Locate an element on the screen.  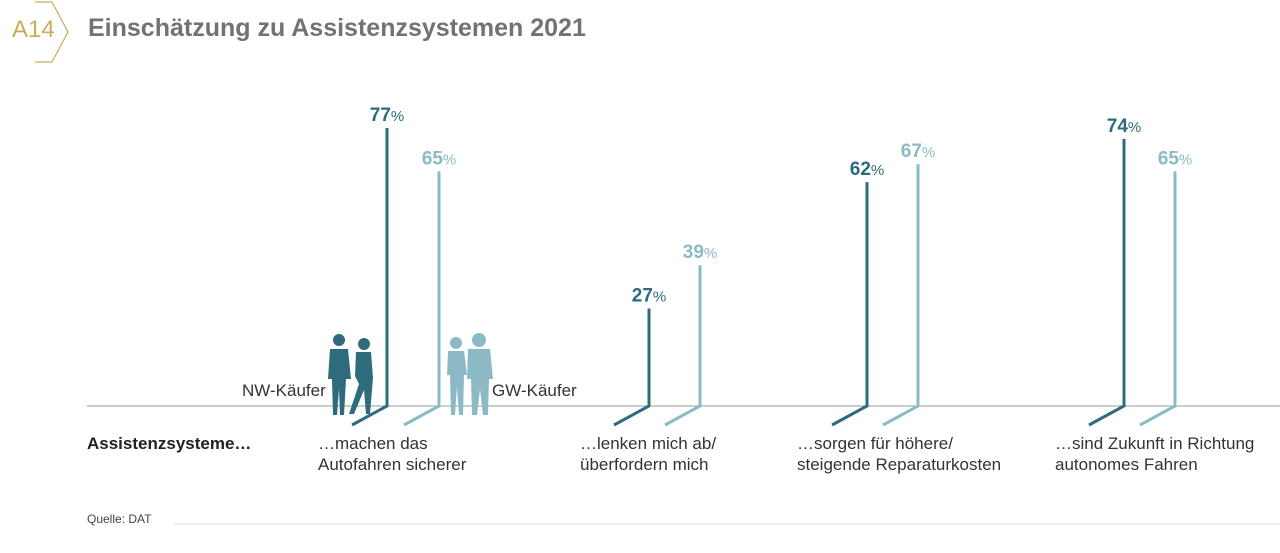
chart-code: A14 is located at coordinates (33, 29).